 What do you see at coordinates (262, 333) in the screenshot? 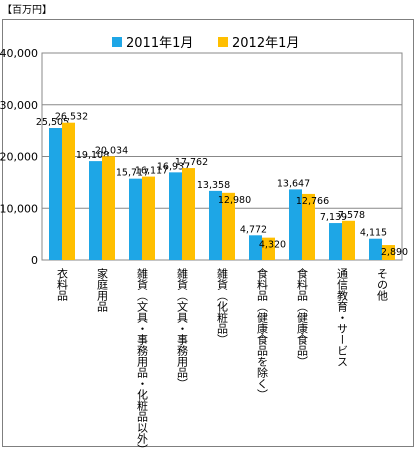
I see `x-tick-label: 食料品（健康食品を除く）` at bounding box center [262, 333].